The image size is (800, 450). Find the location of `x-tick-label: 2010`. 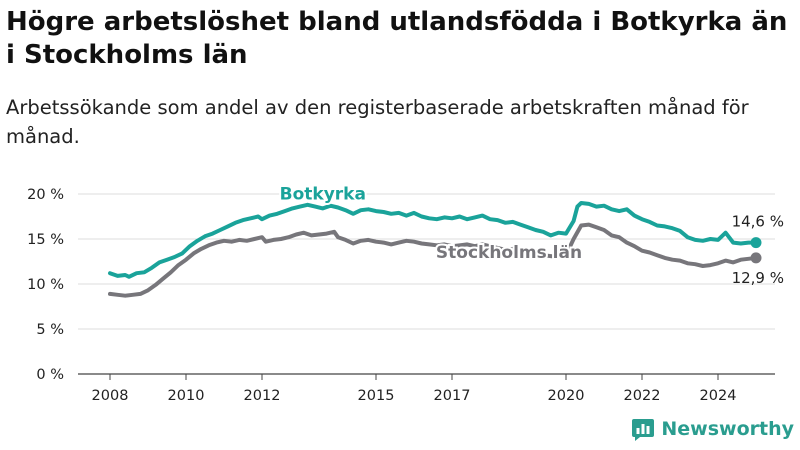

x-tick-label: 2010 is located at coordinates (186, 396).